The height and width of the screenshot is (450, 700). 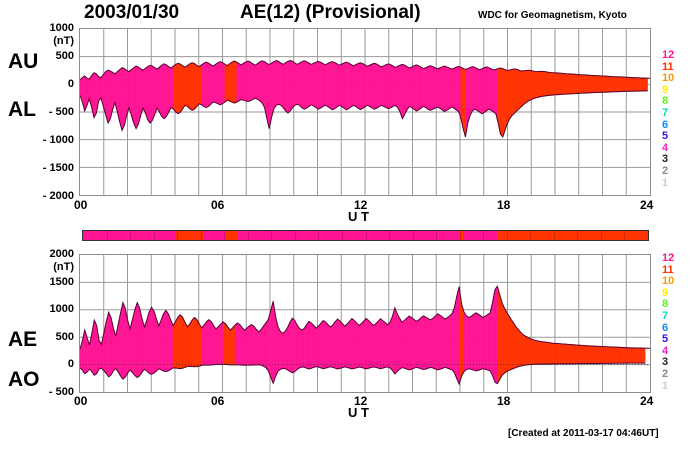 I want to click on top-xtick-00: 00, so click(x=81, y=205).